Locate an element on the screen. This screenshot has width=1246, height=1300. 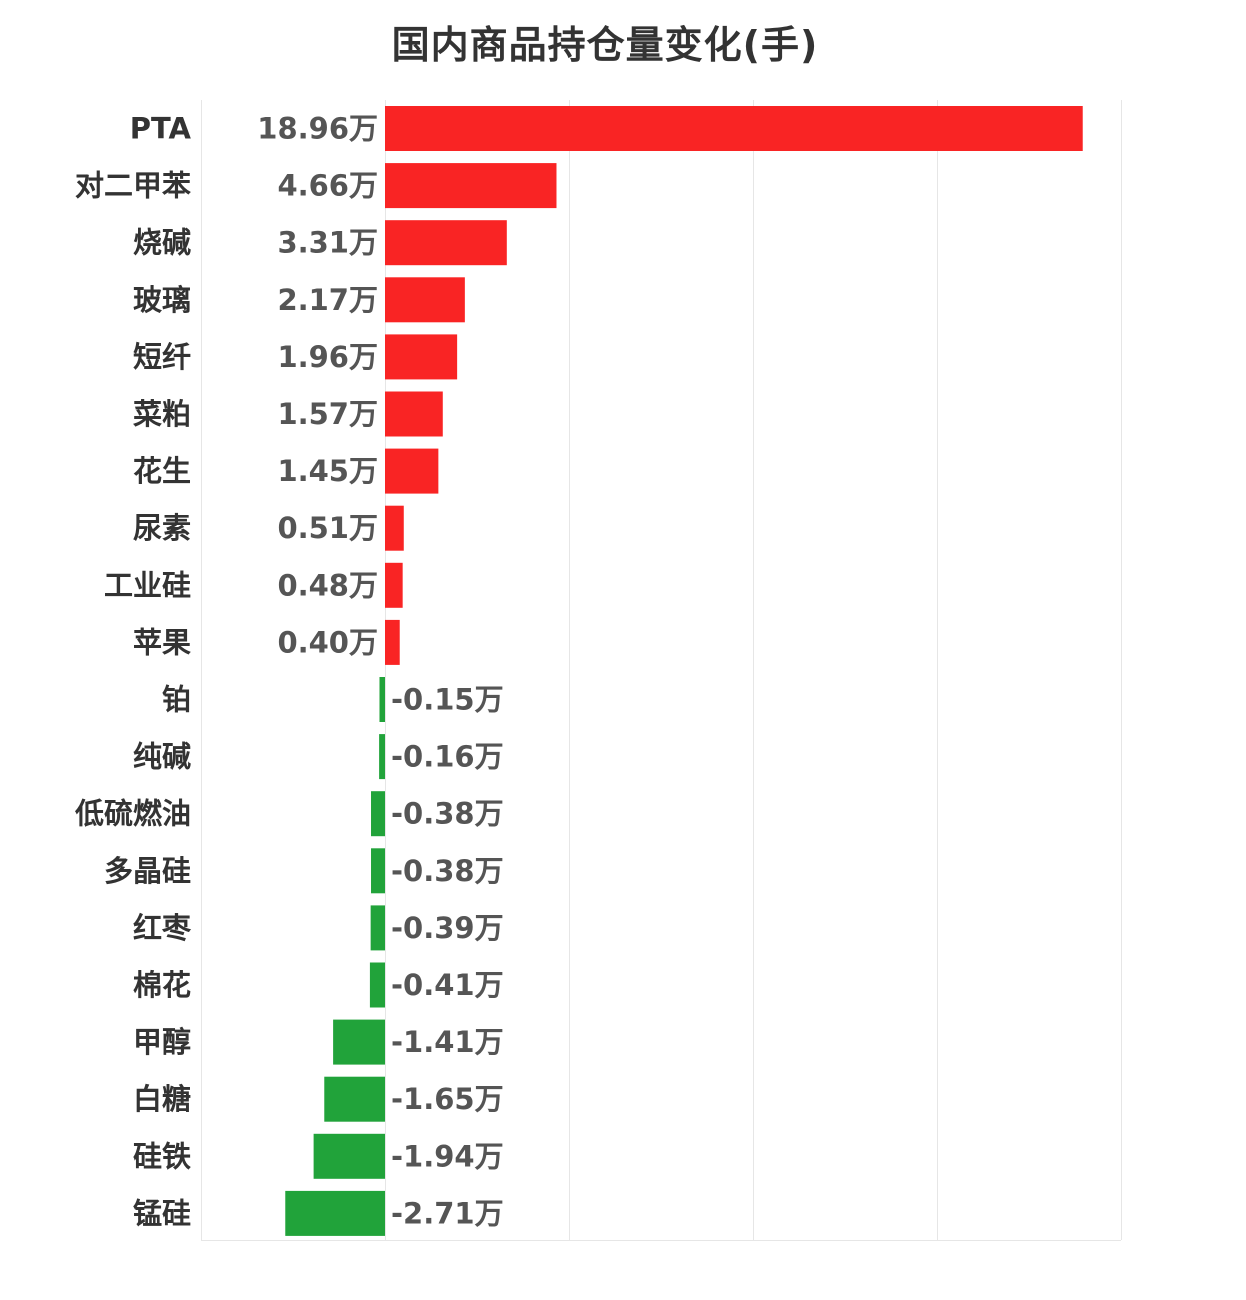
category-label: 甲醇 is located at coordinates (162, 1042).